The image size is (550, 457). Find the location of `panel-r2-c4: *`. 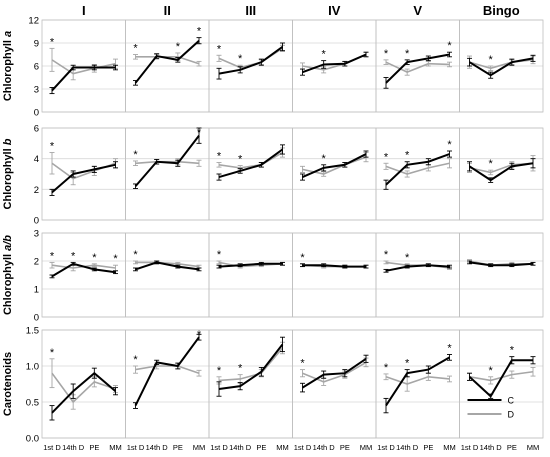

panel-r2-c4: * is located at coordinates (334, 174).